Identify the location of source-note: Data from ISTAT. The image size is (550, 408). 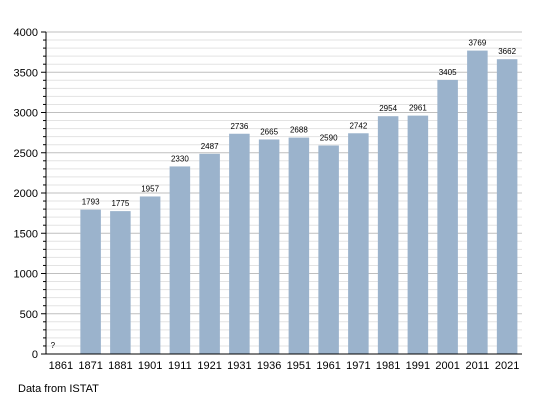
(58, 389).